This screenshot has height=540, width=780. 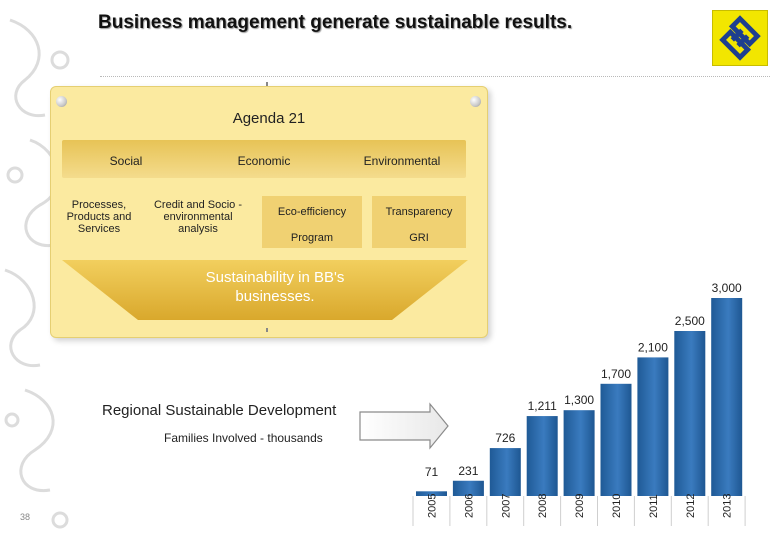 I want to click on funnel-text: Sustainability in BB's businesses., so click(x=275, y=287).